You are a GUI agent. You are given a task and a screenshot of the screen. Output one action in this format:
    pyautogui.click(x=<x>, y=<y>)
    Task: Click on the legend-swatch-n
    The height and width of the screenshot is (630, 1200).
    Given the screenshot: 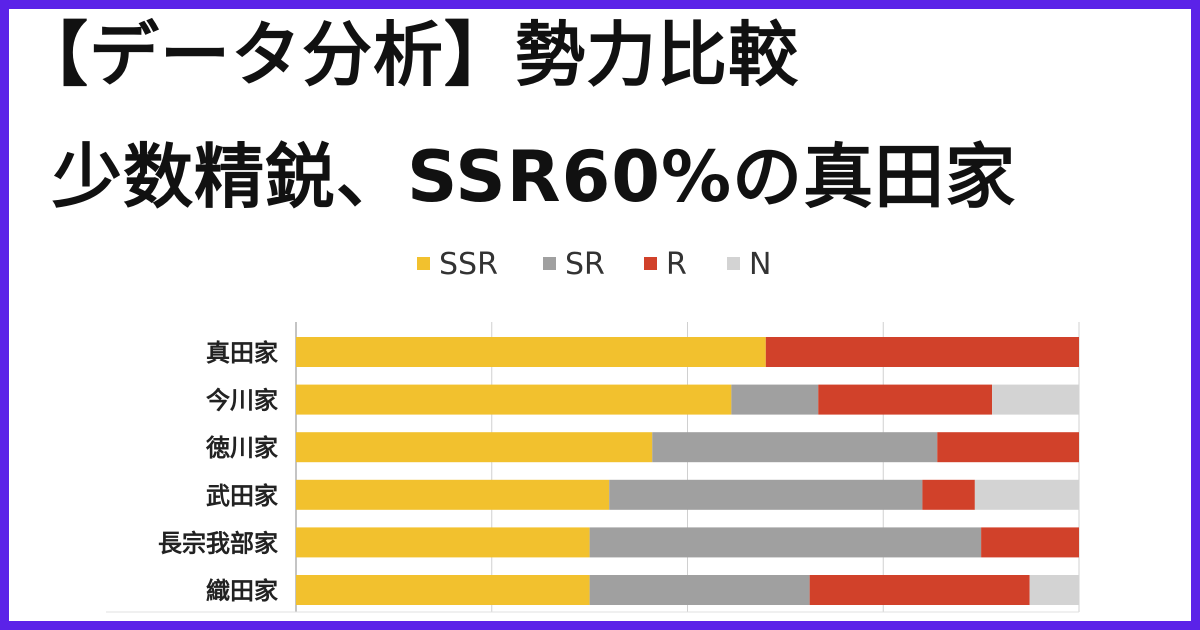 What is the action you would take?
    pyautogui.click(x=733, y=263)
    